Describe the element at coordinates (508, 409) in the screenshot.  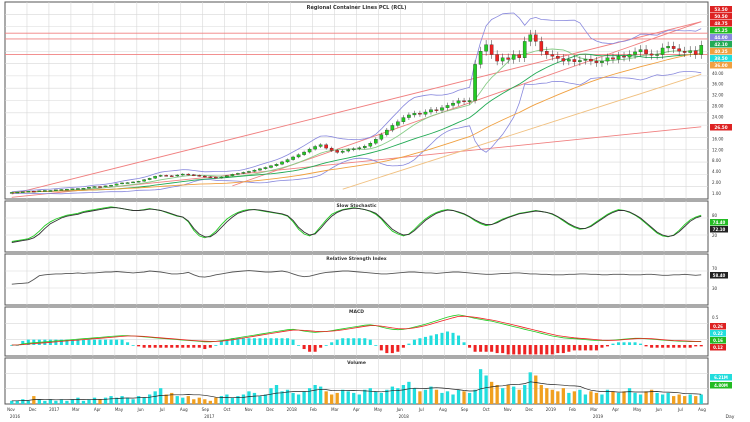
I see `x-tick-label: Nov` at that location.